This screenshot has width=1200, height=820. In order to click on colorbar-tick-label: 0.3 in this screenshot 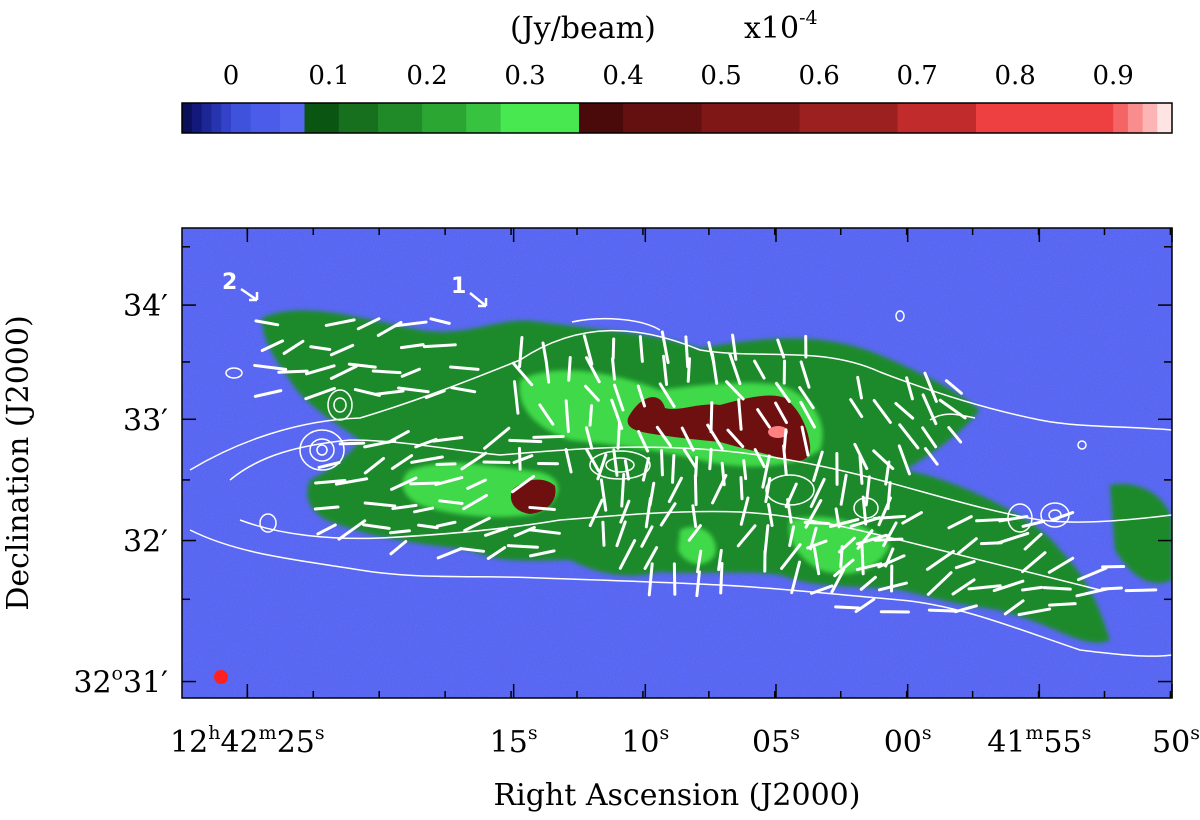, I will do `click(524, 76)`.